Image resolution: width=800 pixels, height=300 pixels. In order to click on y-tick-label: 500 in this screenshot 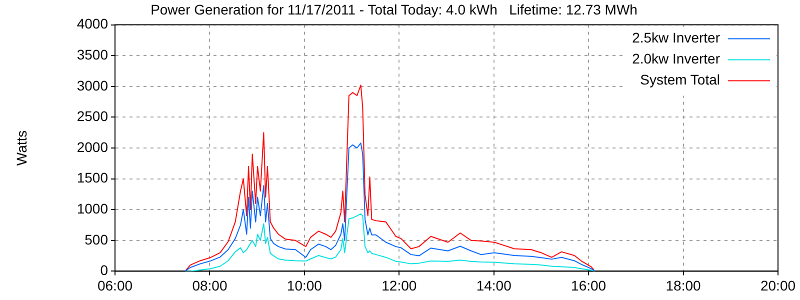, I will do `click(96, 239)`.